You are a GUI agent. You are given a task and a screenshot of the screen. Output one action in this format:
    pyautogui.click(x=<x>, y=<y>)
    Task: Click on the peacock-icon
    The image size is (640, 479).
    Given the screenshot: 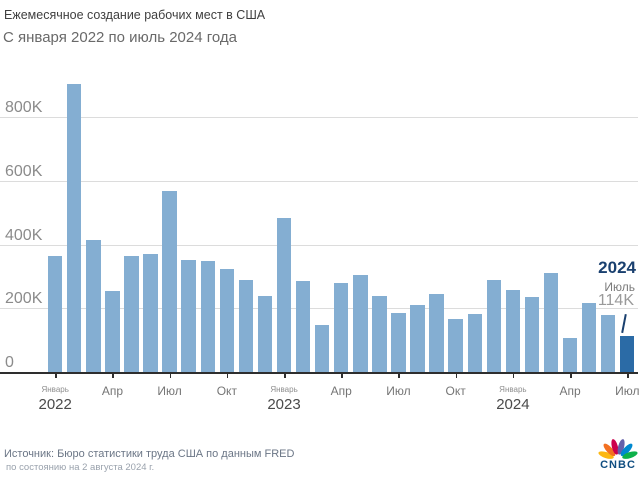 What is the action you would take?
    pyautogui.click(x=618, y=449)
    